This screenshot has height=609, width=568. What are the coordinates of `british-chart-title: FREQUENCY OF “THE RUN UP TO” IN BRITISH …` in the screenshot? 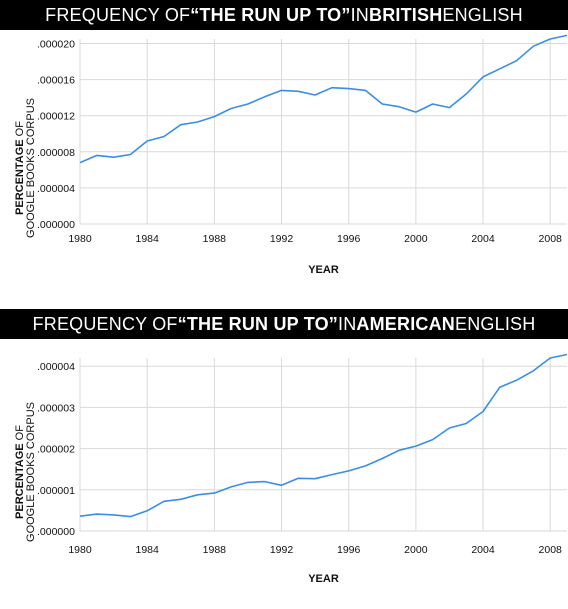 It's located at (284, 15).